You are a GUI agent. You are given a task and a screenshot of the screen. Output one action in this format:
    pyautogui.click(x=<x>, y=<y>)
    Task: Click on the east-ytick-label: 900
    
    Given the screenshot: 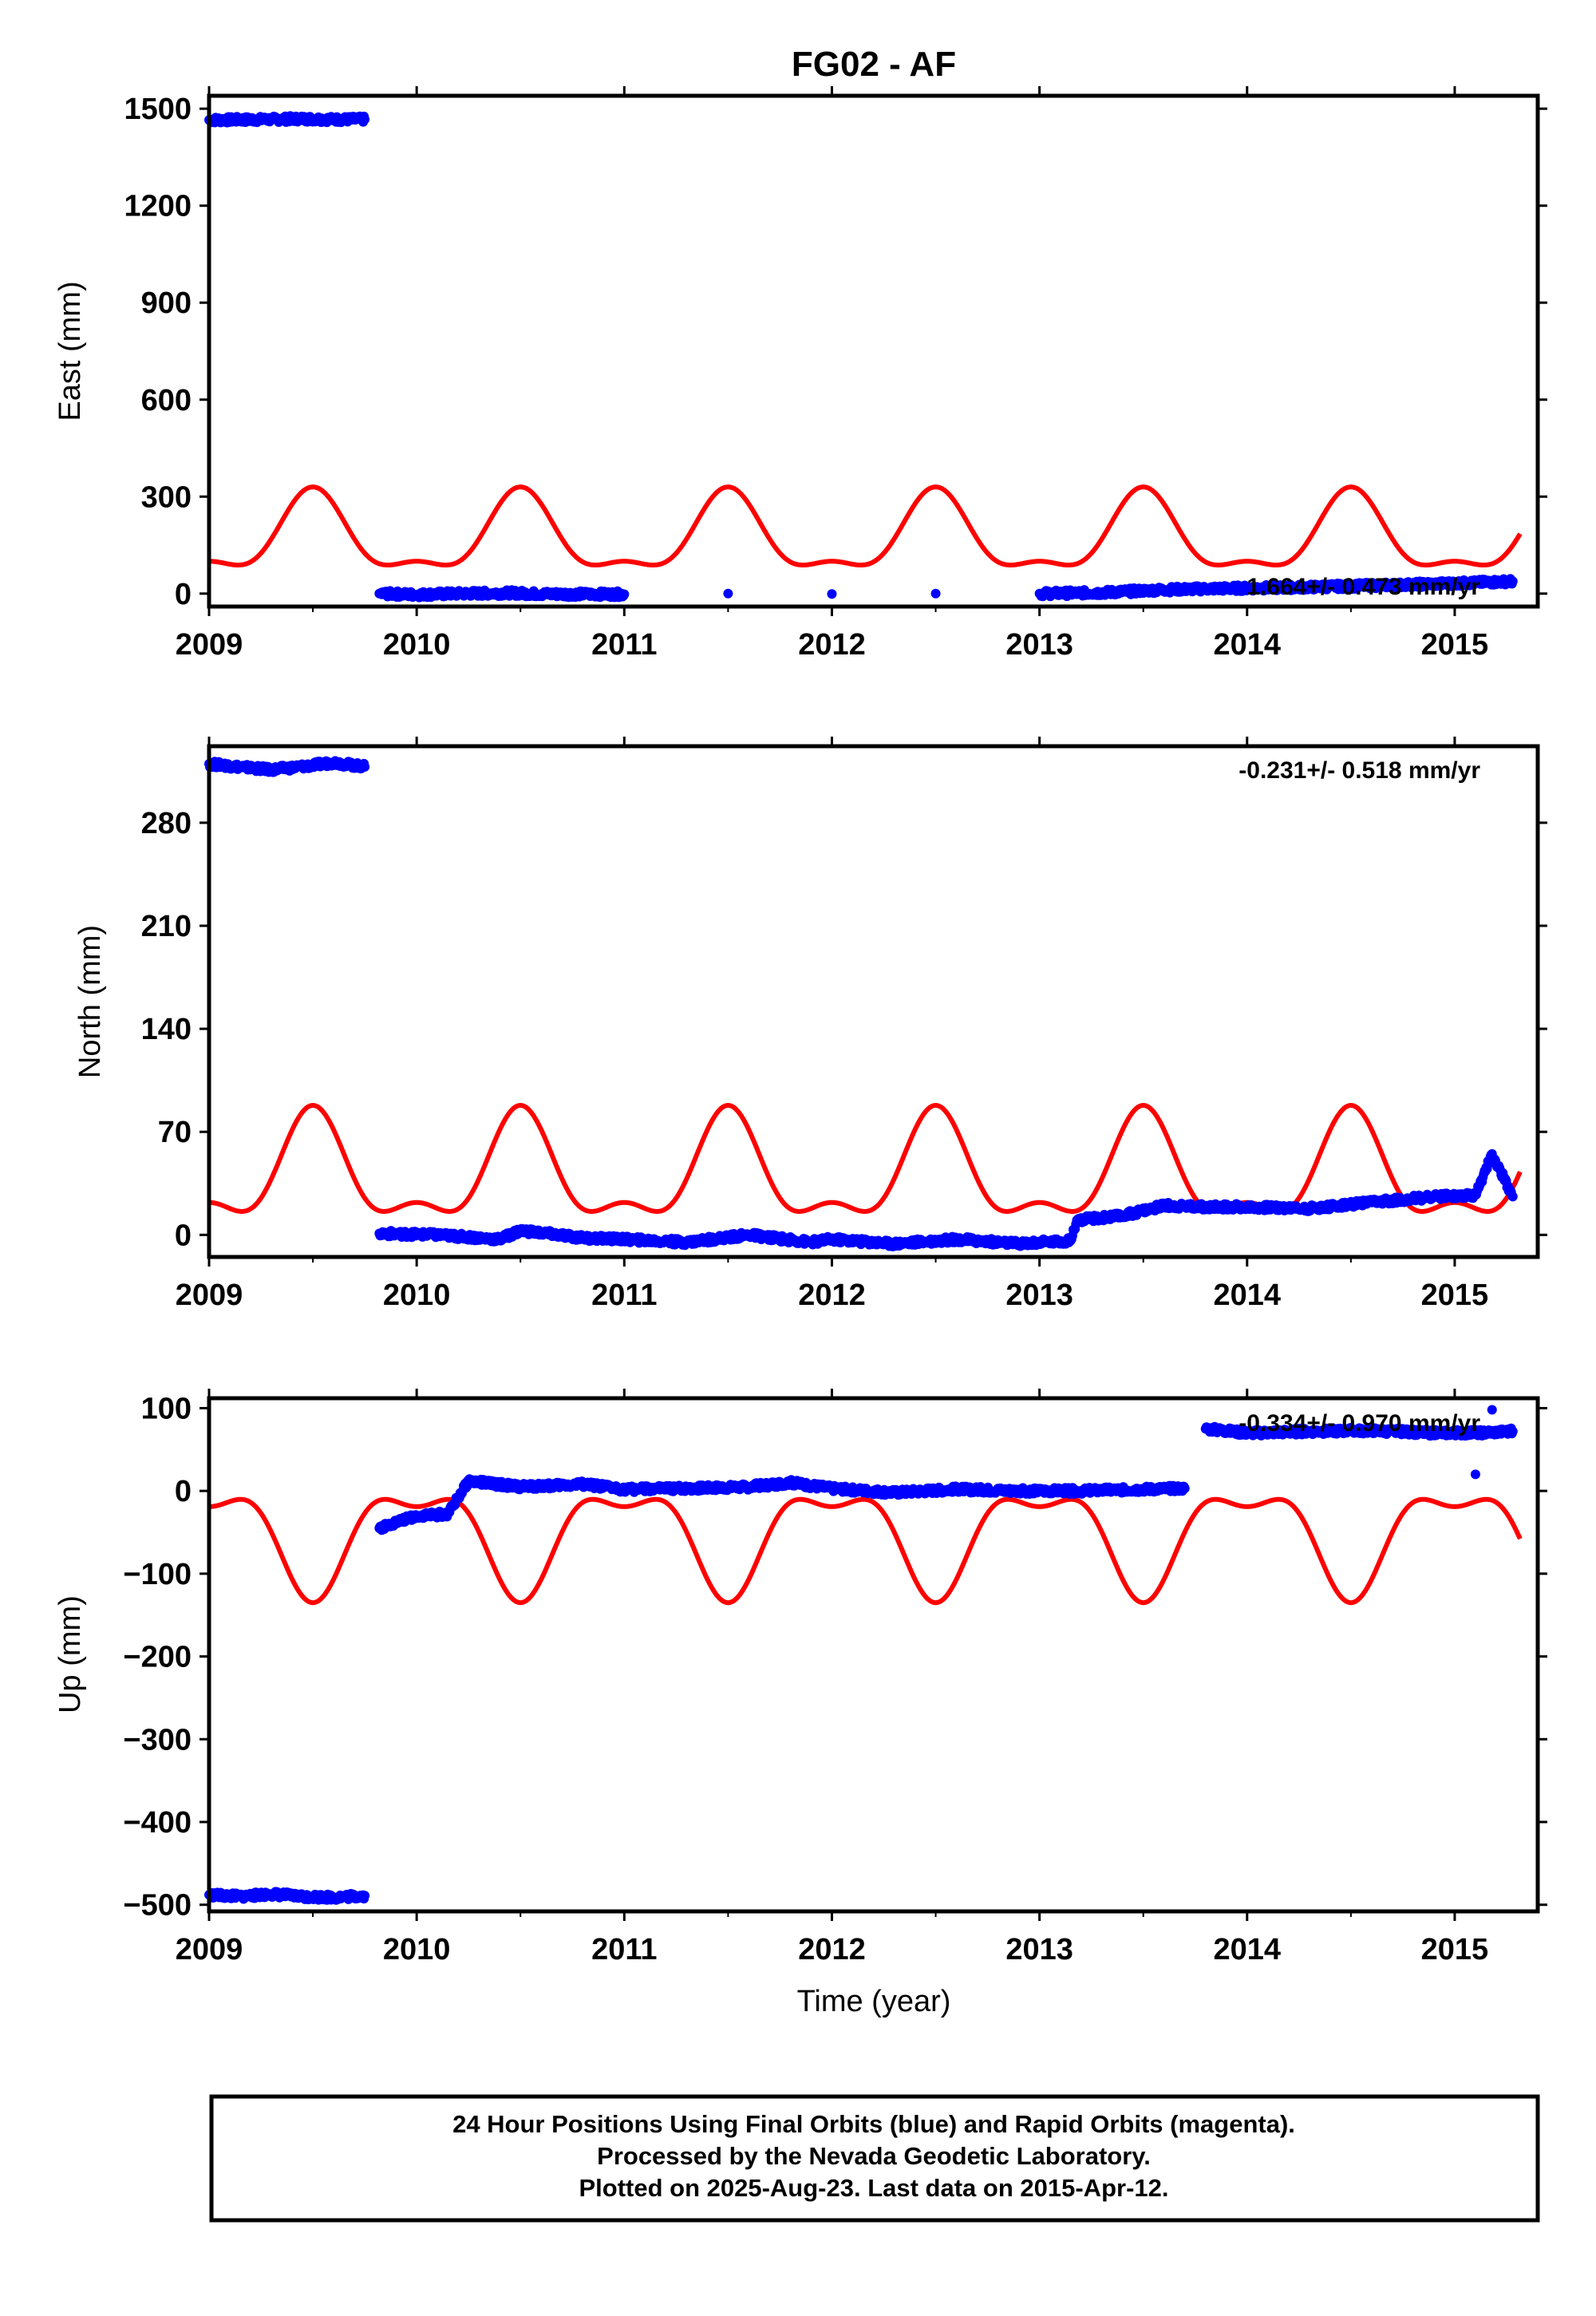 What is the action you would take?
    pyautogui.click(x=166, y=303)
    